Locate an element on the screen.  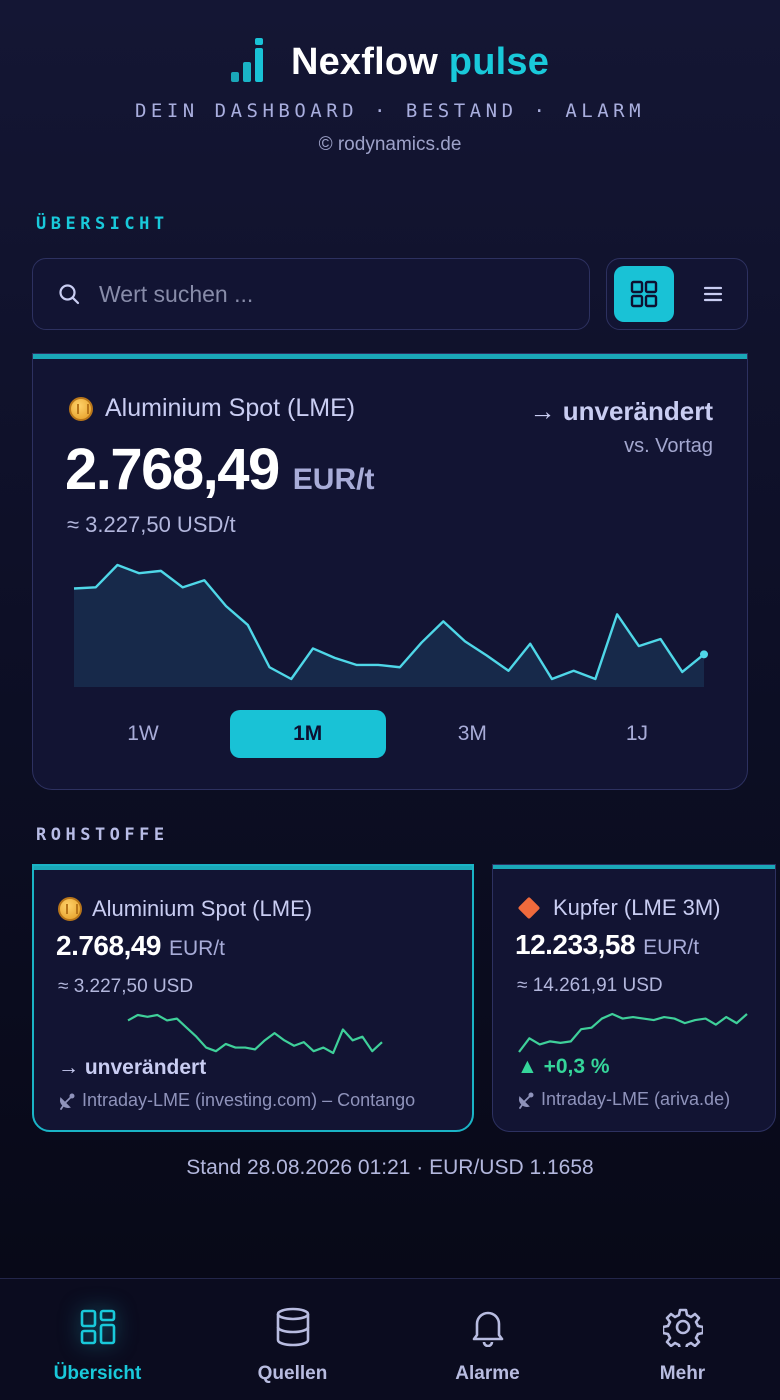
brand-main: Nexflow is located at coordinates (364, 61).